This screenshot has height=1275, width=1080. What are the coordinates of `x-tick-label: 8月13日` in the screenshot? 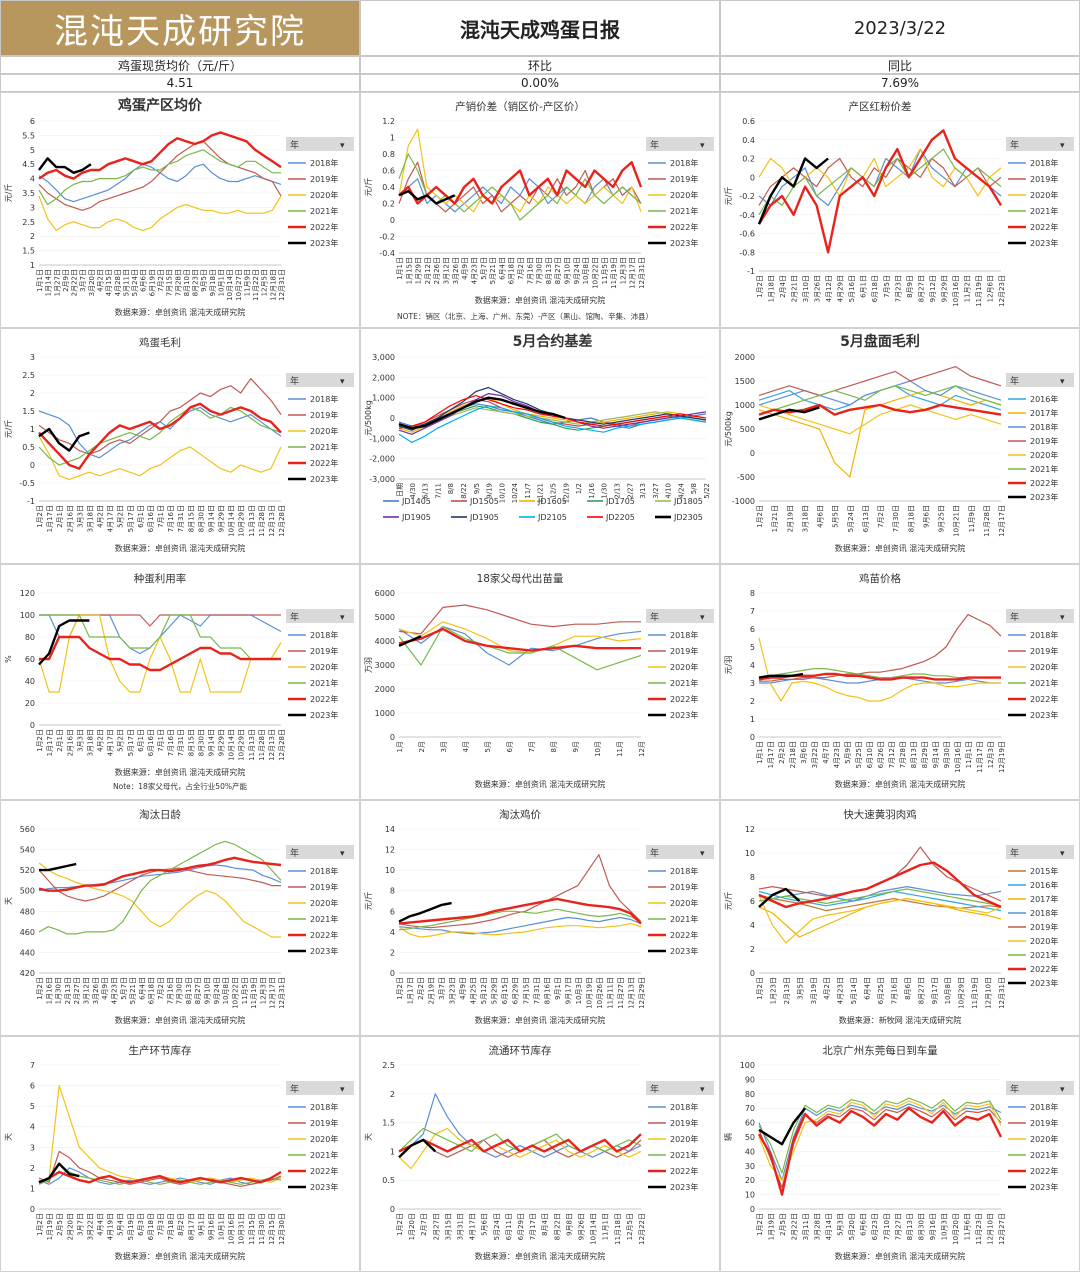 It's located at (914, 754).